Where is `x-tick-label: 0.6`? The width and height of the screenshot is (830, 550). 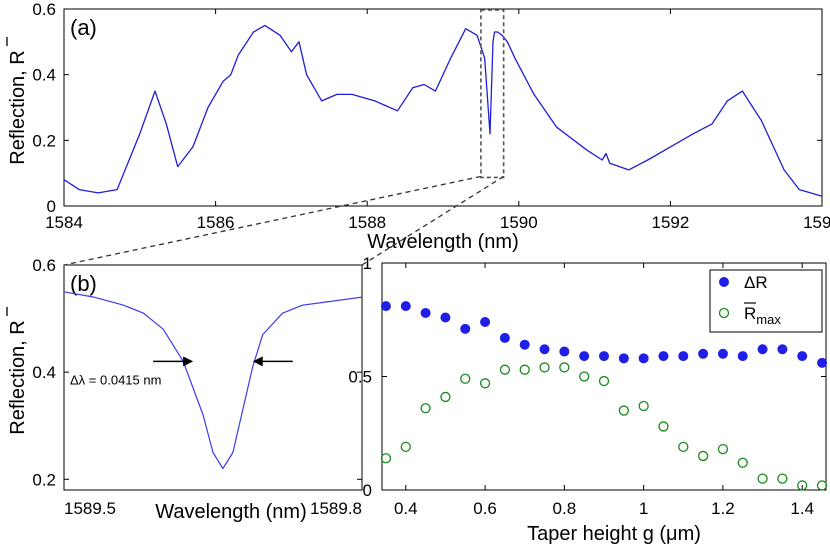 x-tick-label: 0.6 is located at coordinates (485, 508).